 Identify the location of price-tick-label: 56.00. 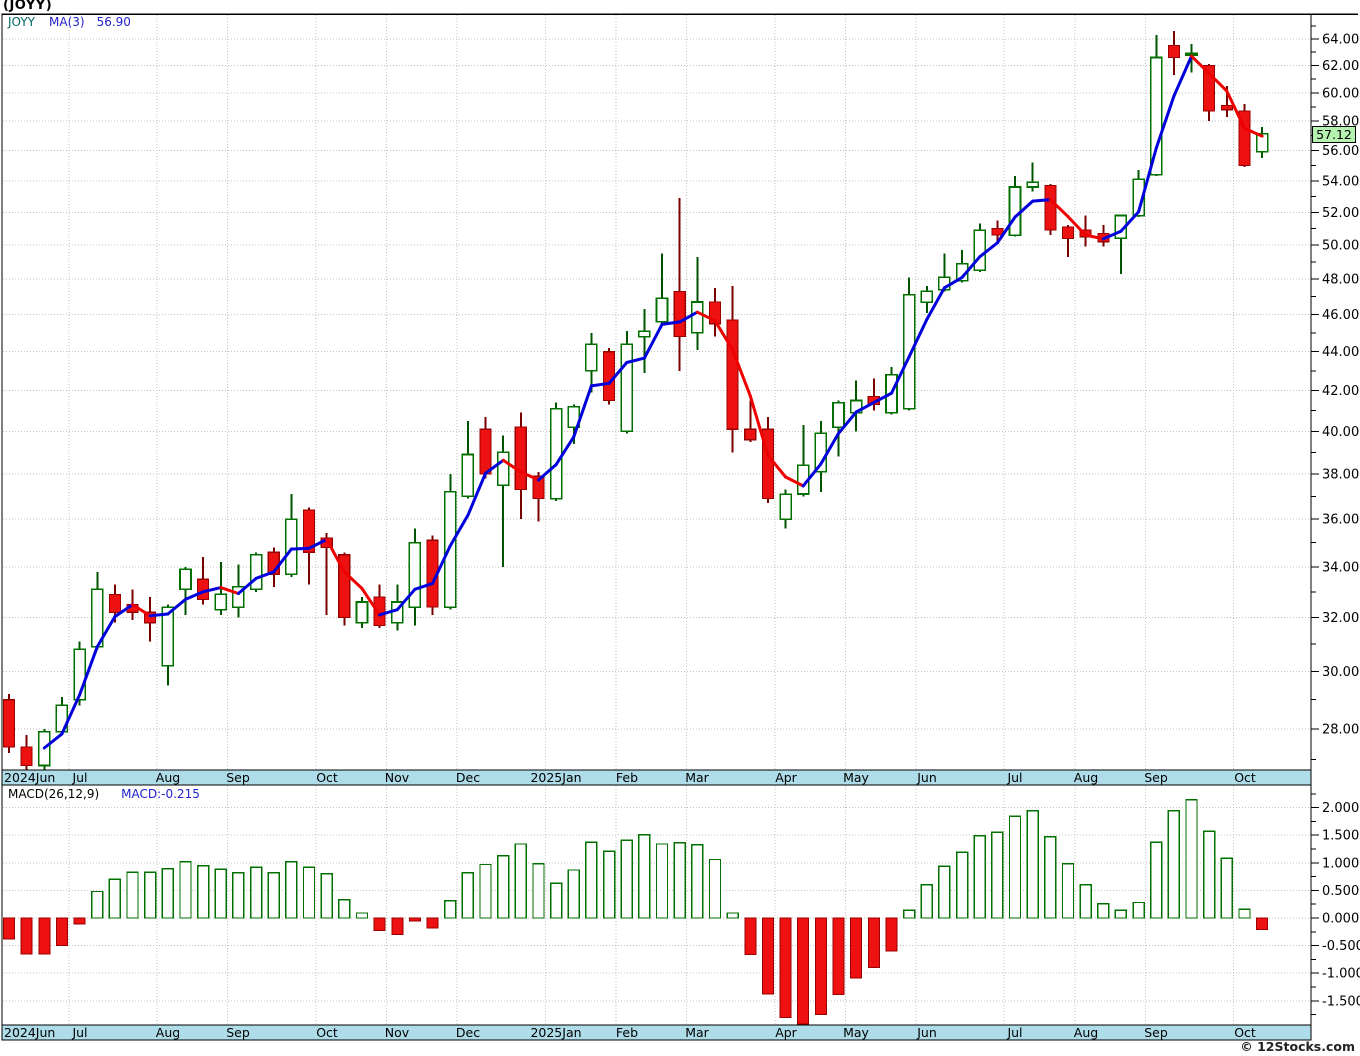
(1340, 151).